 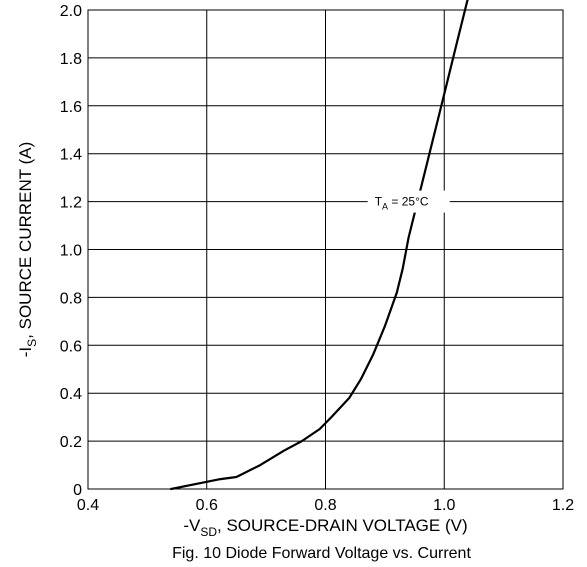 I want to click on annotation-label: TA = 25°C, so click(x=402, y=203).